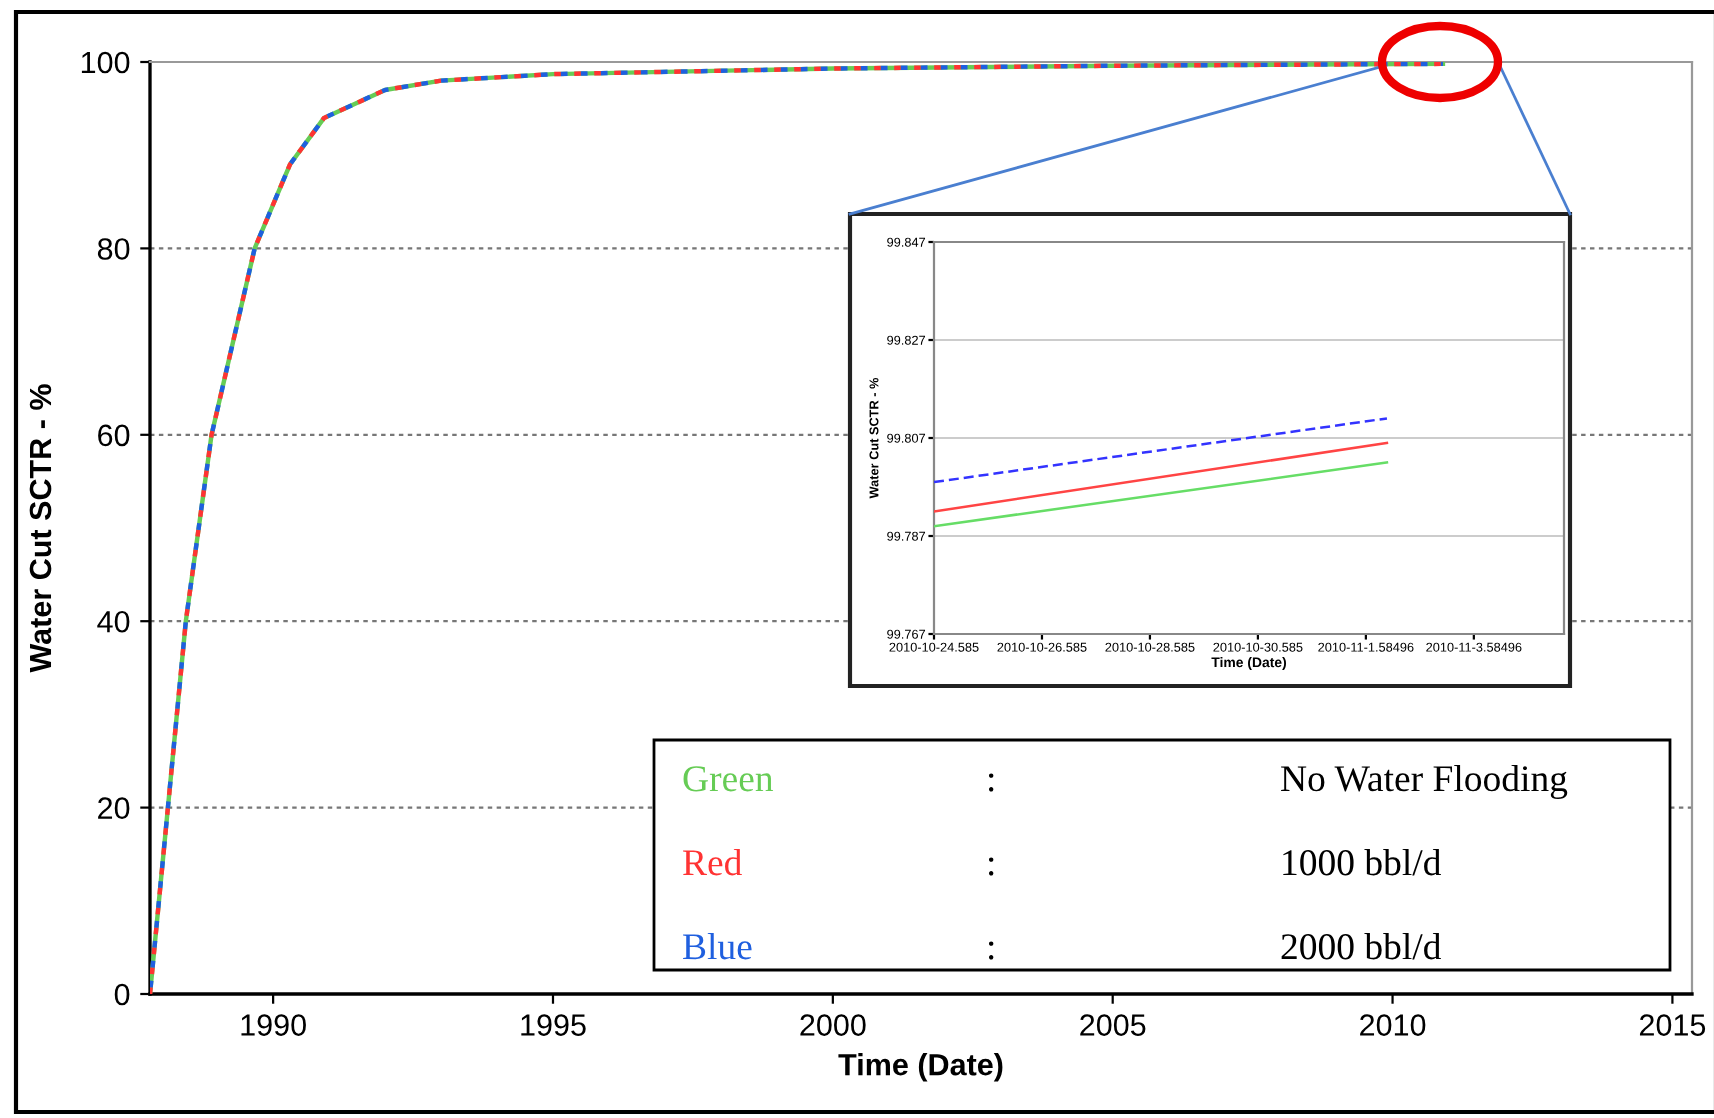 This screenshot has height=1118, width=1714. Describe the element at coordinates (833, 1025) in the screenshot. I see `x-tick-label: 2000` at that location.